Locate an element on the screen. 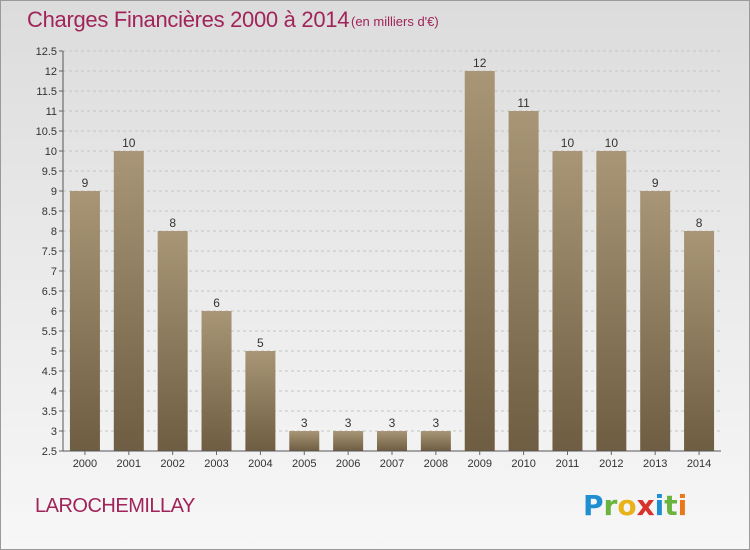 The height and width of the screenshot is (550, 750). y-tick-label: 7 is located at coordinates (54, 272).